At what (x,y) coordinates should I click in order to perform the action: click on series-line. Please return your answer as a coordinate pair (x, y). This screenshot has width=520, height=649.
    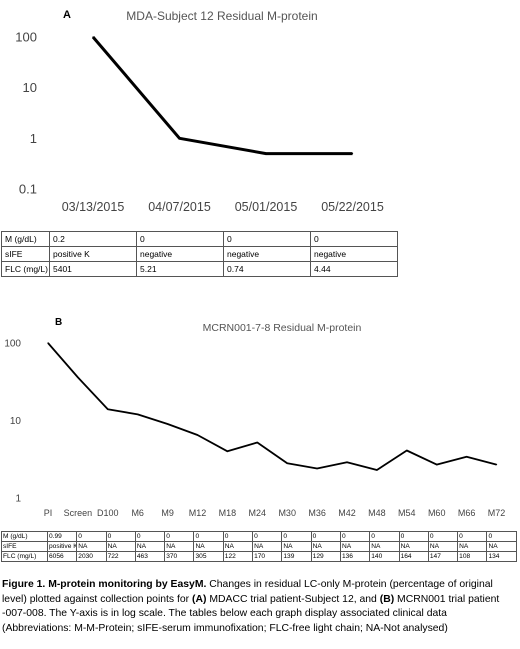
    Looking at the image, I should click on (222, 96).